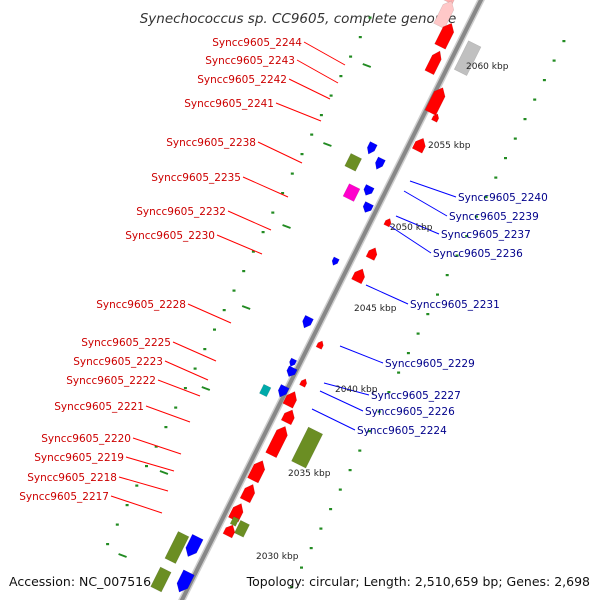 This screenshot has width=600, height=600. What do you see at coordinates (118, 362) in the screenshot?
I see `gene-label-forward: Syncc9605_2223` at bounding box center [118, 362].